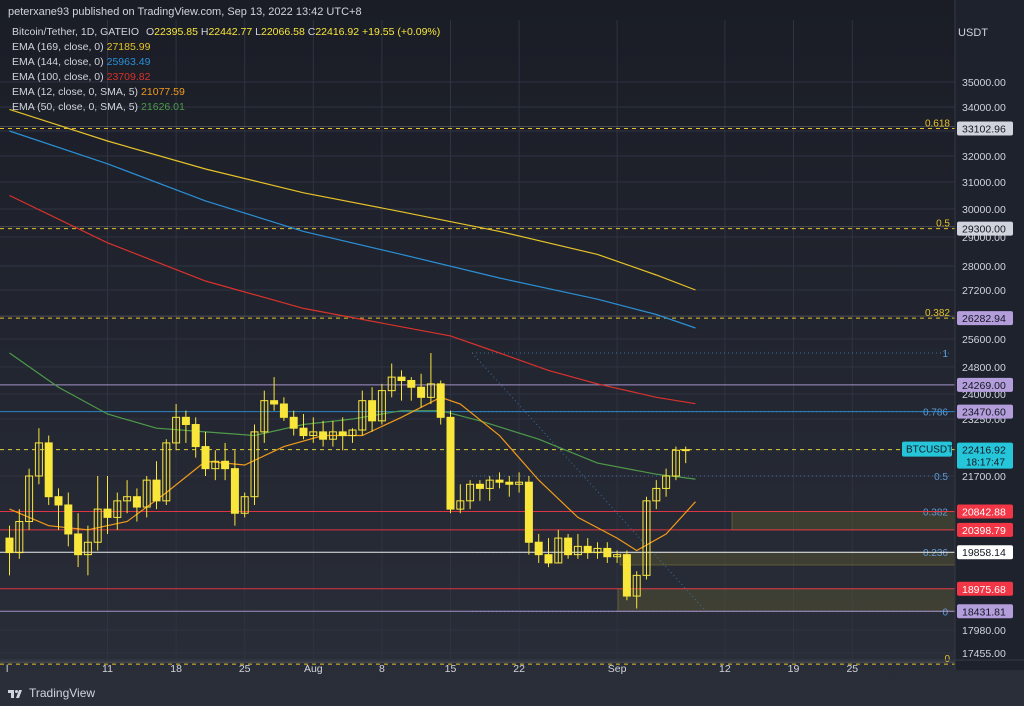  What do you see at coordinates (935, 512) in the screenshot?
I see `fib-retracement-label: 0.382` at bounding box center [935, 512].